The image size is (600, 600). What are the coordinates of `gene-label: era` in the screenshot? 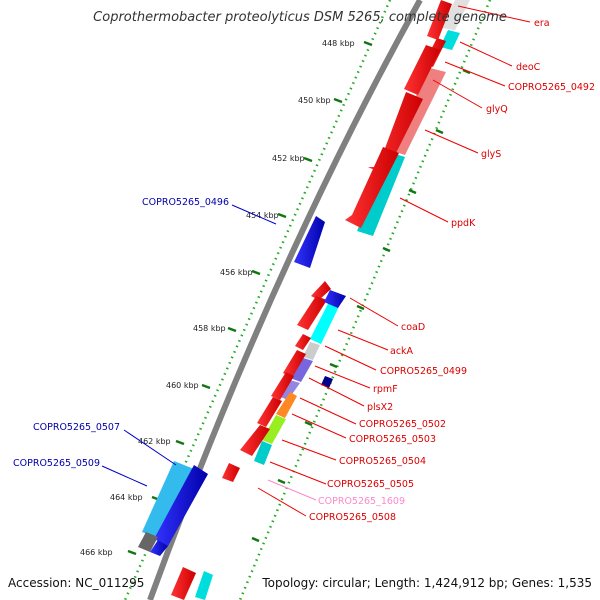 It's located at (542, 23).